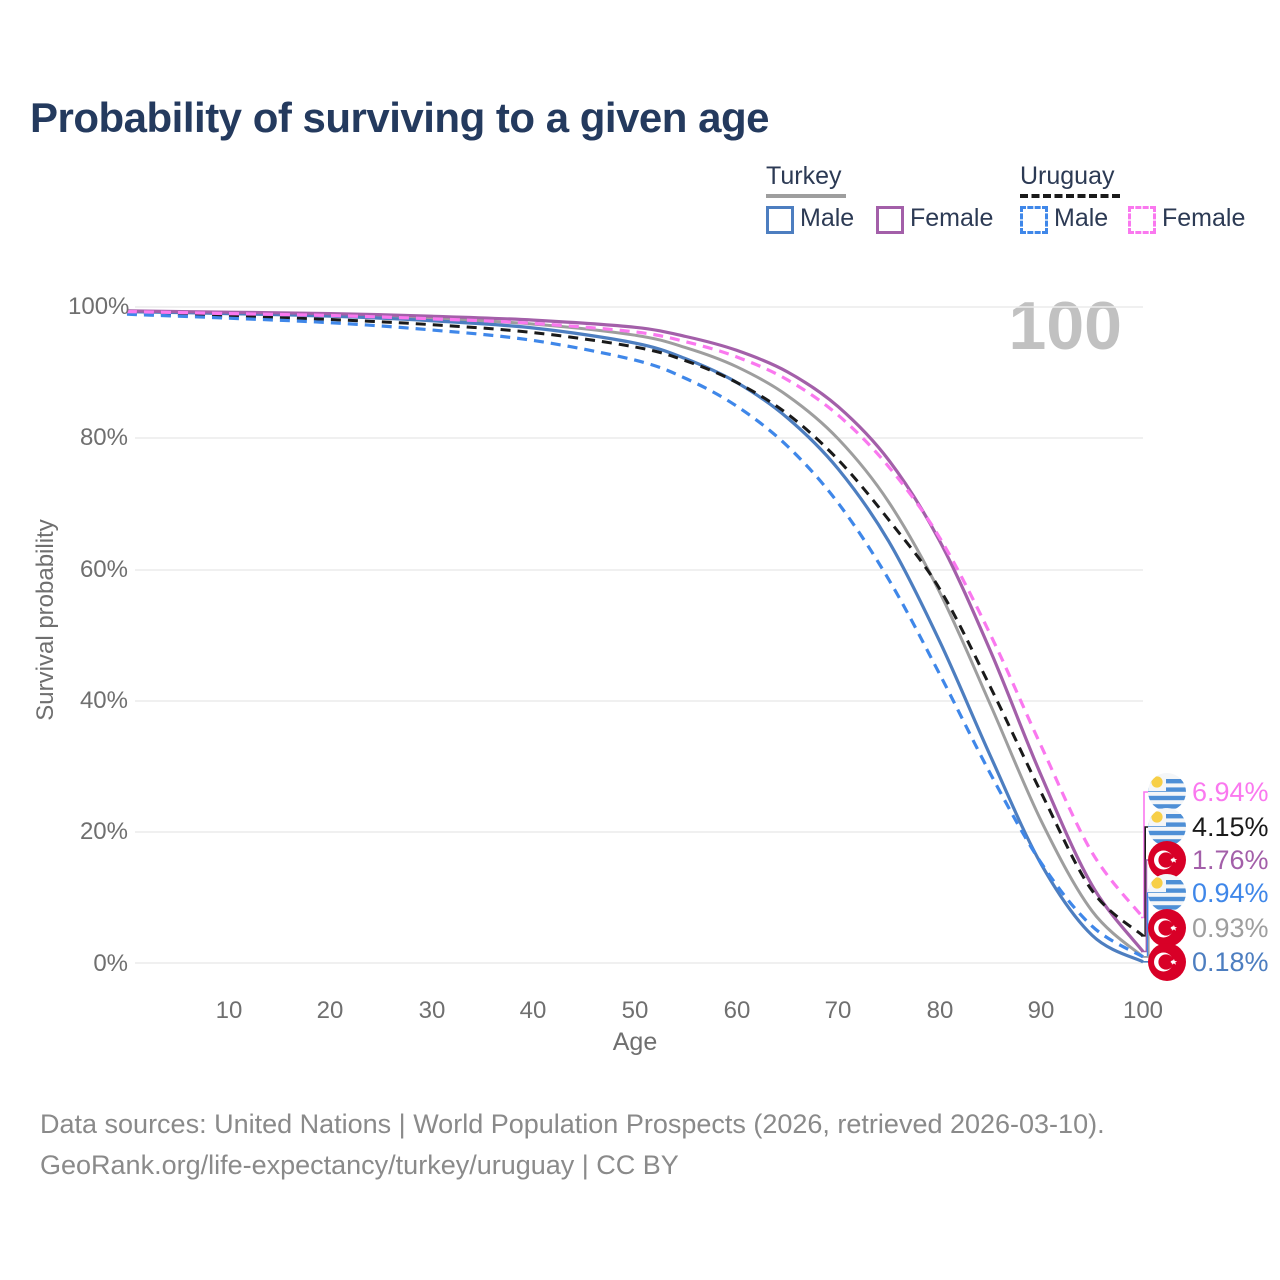  What do you see at coordinates (399, 117) in the screenshot?
I see `page-title: Probability of surviving to a given age` at bounding box center [399, 117].